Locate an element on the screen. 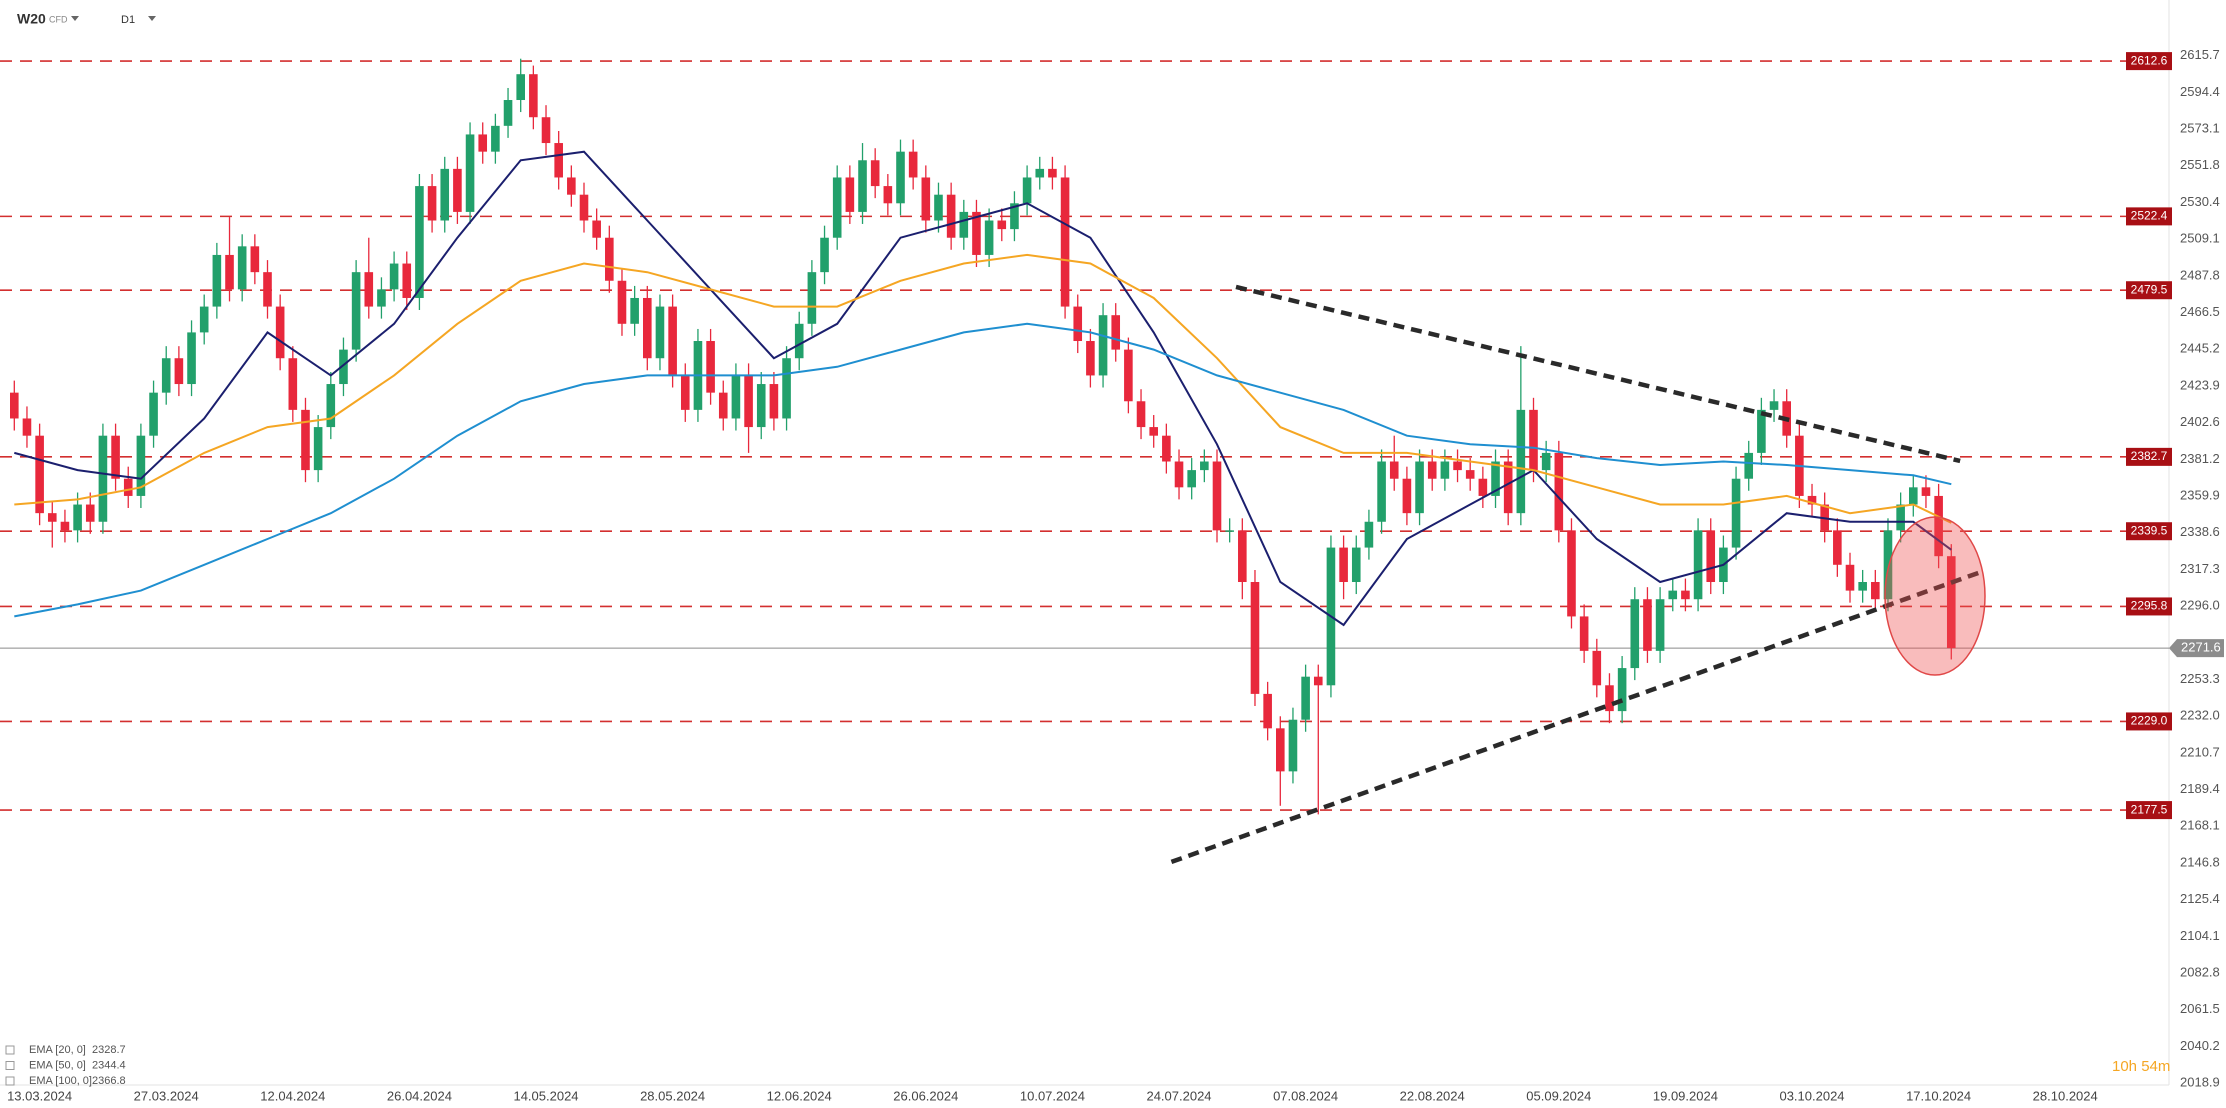 The width and height of the screenshot is (2226, 1108). level-label: 2382.7 is located at coordinates (2149, 456).